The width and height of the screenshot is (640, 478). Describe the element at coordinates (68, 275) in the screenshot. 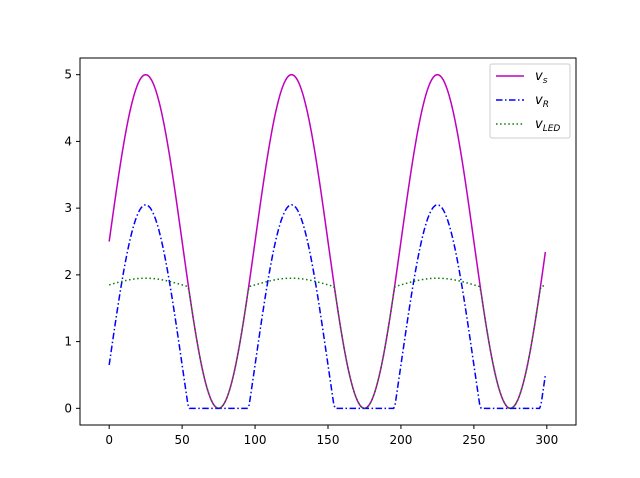

I see `y-tick-label: 2` at that location.